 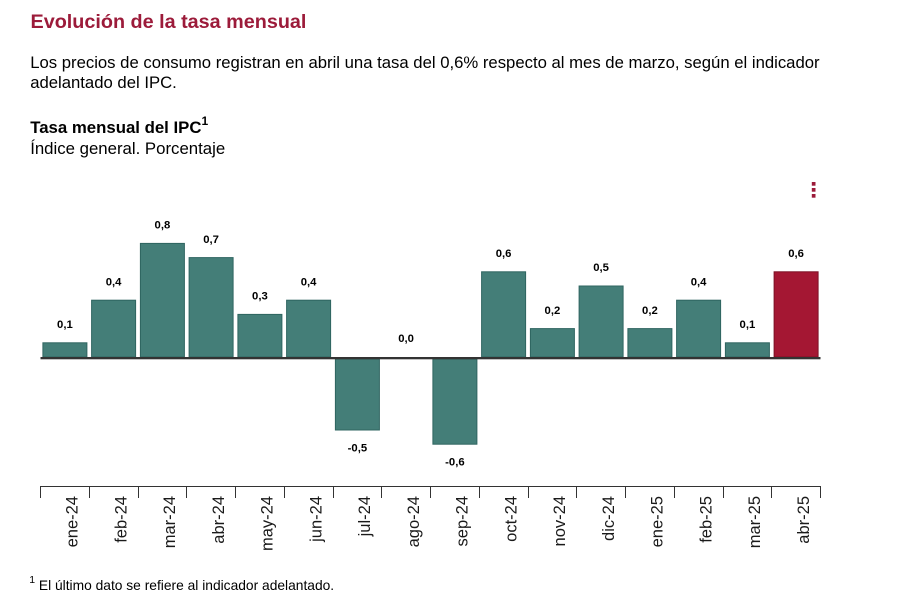 What do you see at coordinates (121, 519) in the screenshot?
I see `svg-text: feb-24` at bounding box center [121, 519].